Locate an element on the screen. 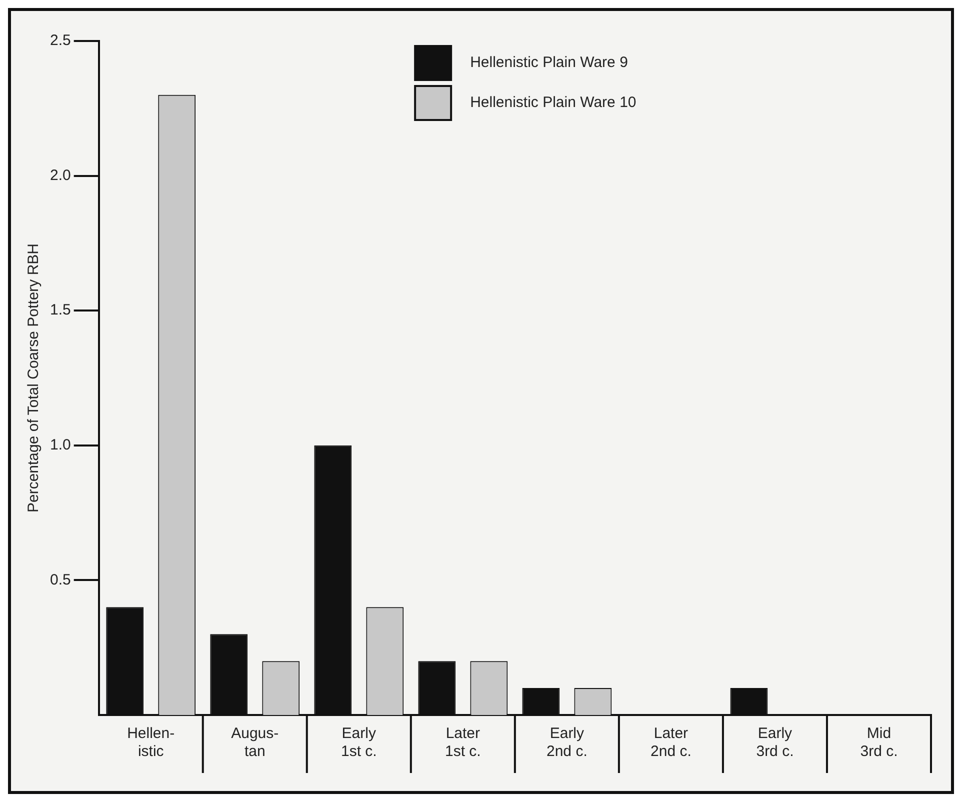 The height and width of the screenshot is (804, 964). x-tick-label: Later 1st c. is located at coordinates (462, 742).